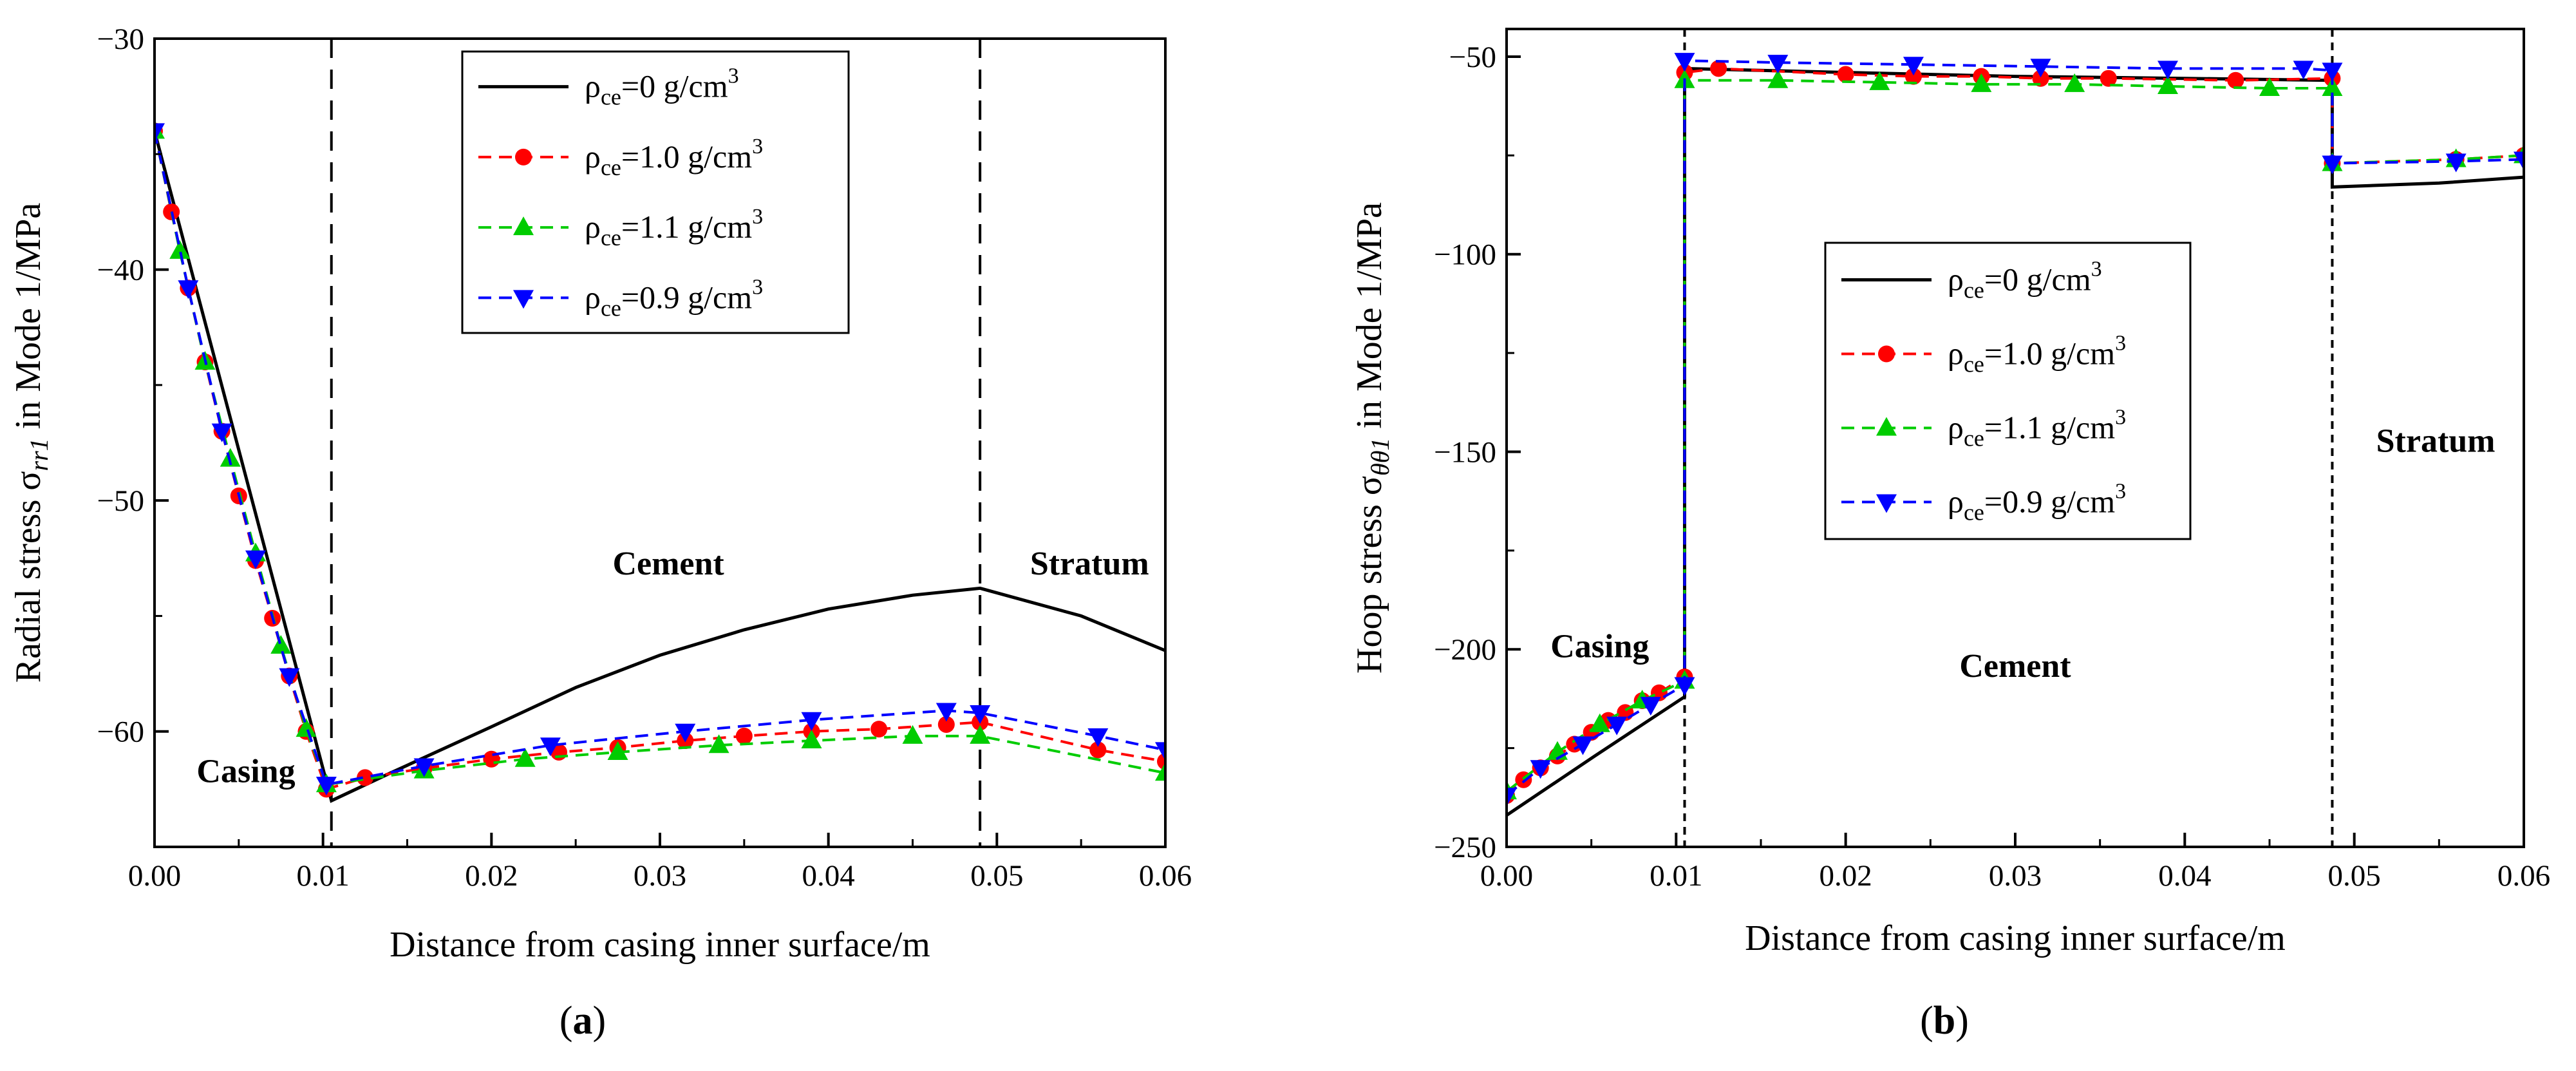  Describe the element at coordinates (582, 1021) in the screenshot. I see `panel-label-a: (a)` at that location.